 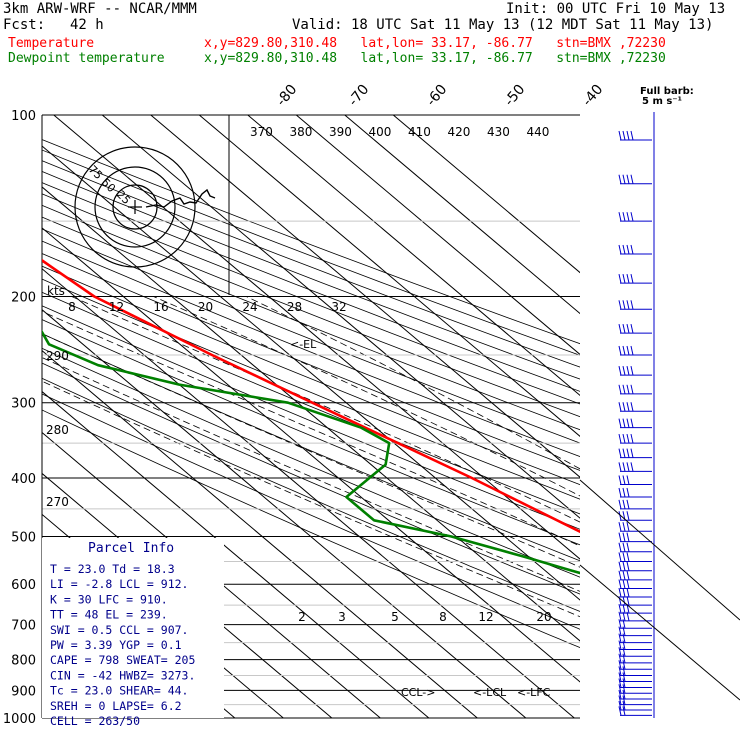 I want to click on mixing-ratio-label: 8, so click(x=443, y=617).